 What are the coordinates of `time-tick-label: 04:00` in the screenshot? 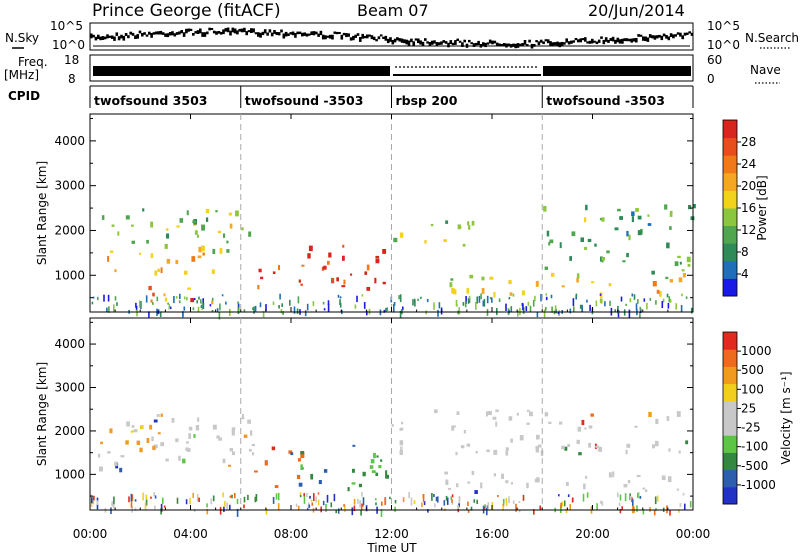 It's located at (190, 534).